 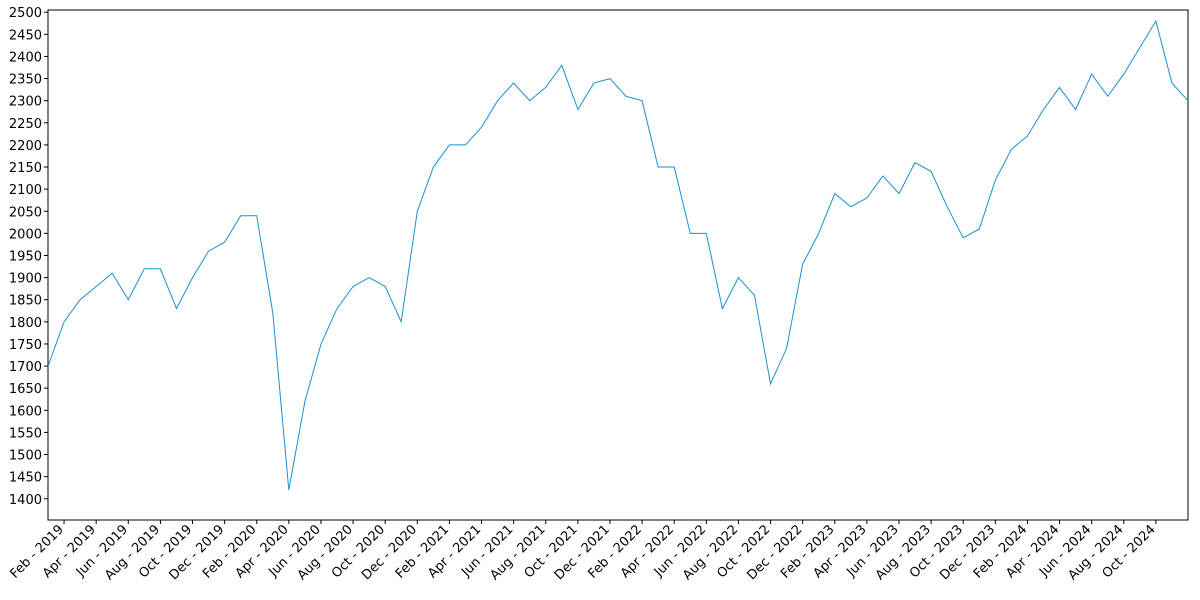 What do you see at coordinates (25, 35) in the screenshot?
I see `y-tick-label: 2450` at bounding box center [25, 35].